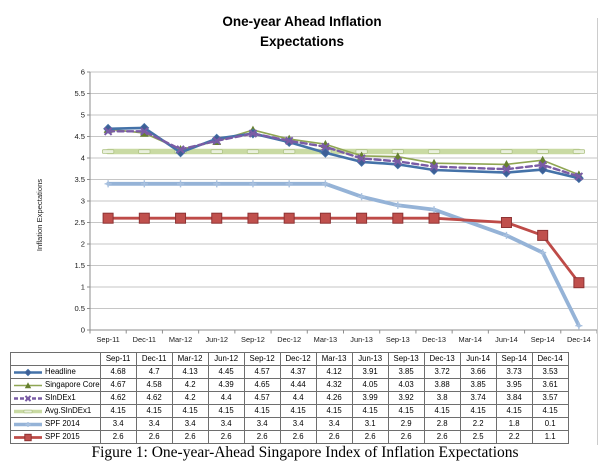  Describe the element at coordinates (226, 424) in the screenshot. I see `table-value-cell: 3.4` at that location.